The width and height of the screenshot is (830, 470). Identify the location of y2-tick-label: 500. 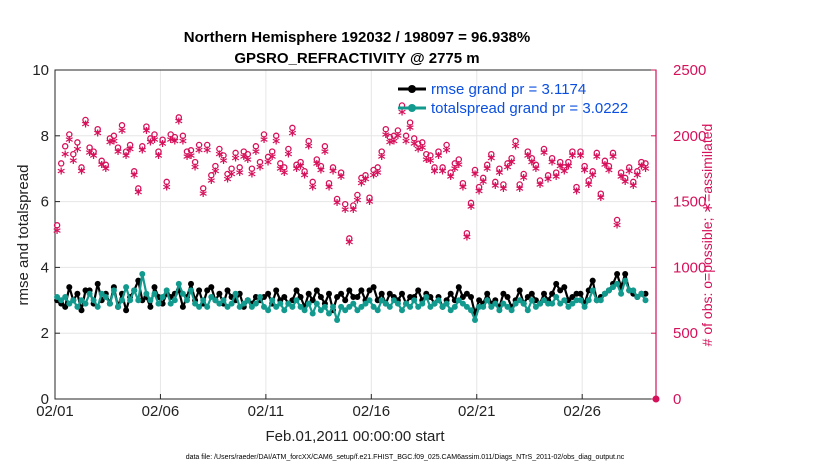
(685, 333).